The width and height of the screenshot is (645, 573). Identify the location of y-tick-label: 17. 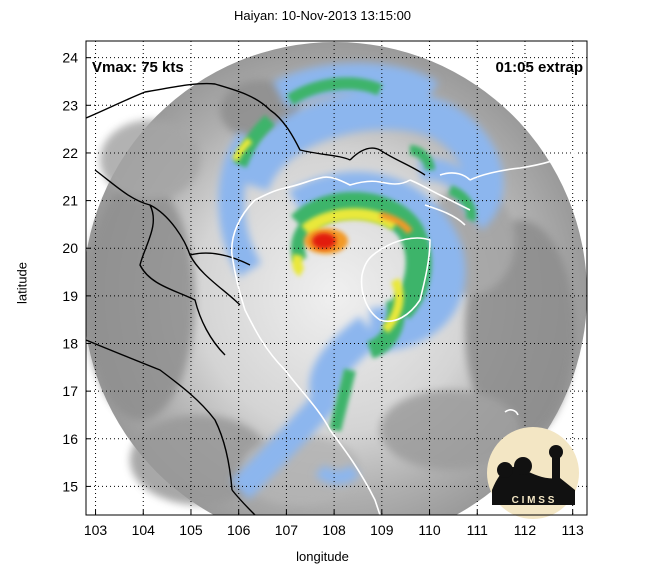
(70, 391).